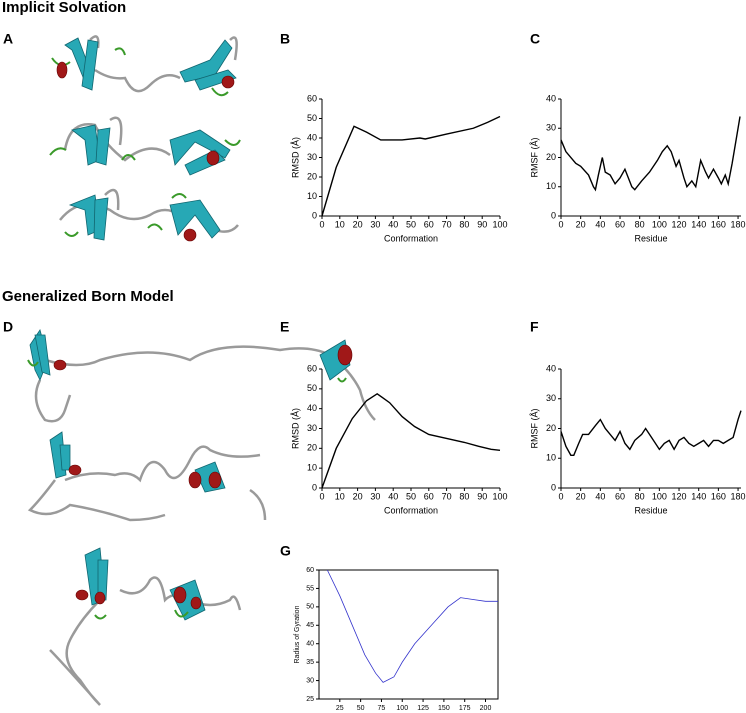 The image size is (746, 713). What do you see at coordinates (411, 238) in the screenshot?
I see `x-axis-label: Conformation` at bounding box center [411, 238].